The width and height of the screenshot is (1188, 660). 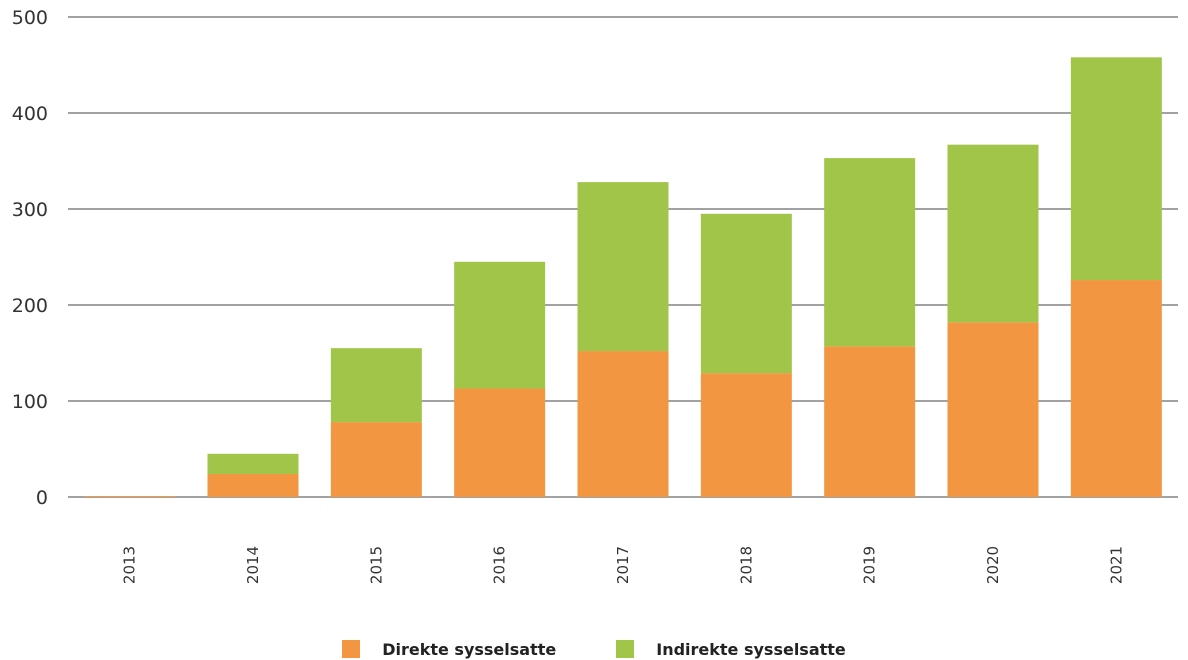 I want to click on bar-direkte-2016, so click(x=500, y=442).